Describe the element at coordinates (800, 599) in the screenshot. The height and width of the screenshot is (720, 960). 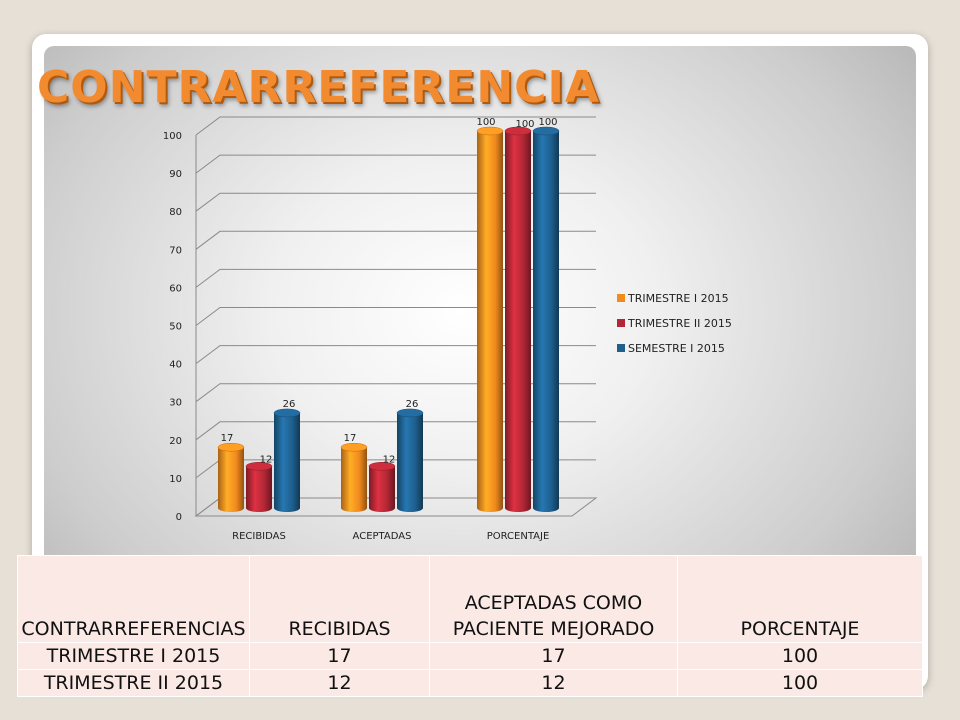
I see `table-header-cell: PORCENTAJE` at that location.